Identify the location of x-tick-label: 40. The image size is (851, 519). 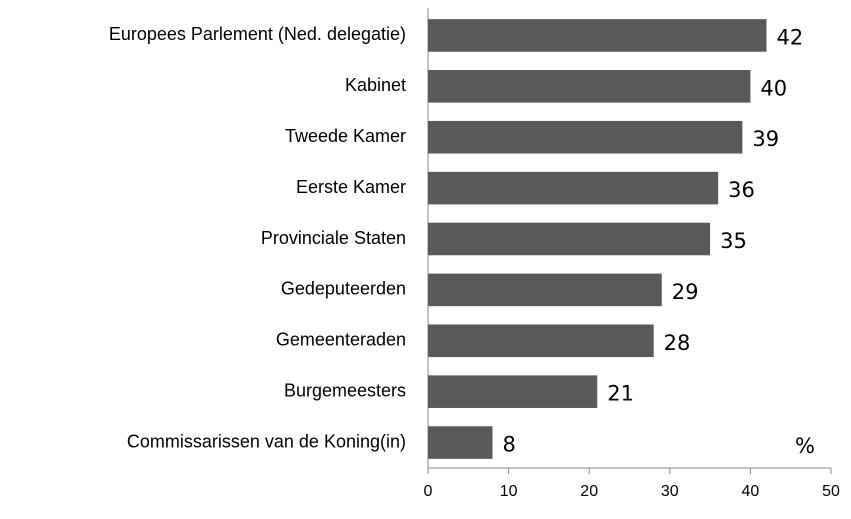
(751, 491).